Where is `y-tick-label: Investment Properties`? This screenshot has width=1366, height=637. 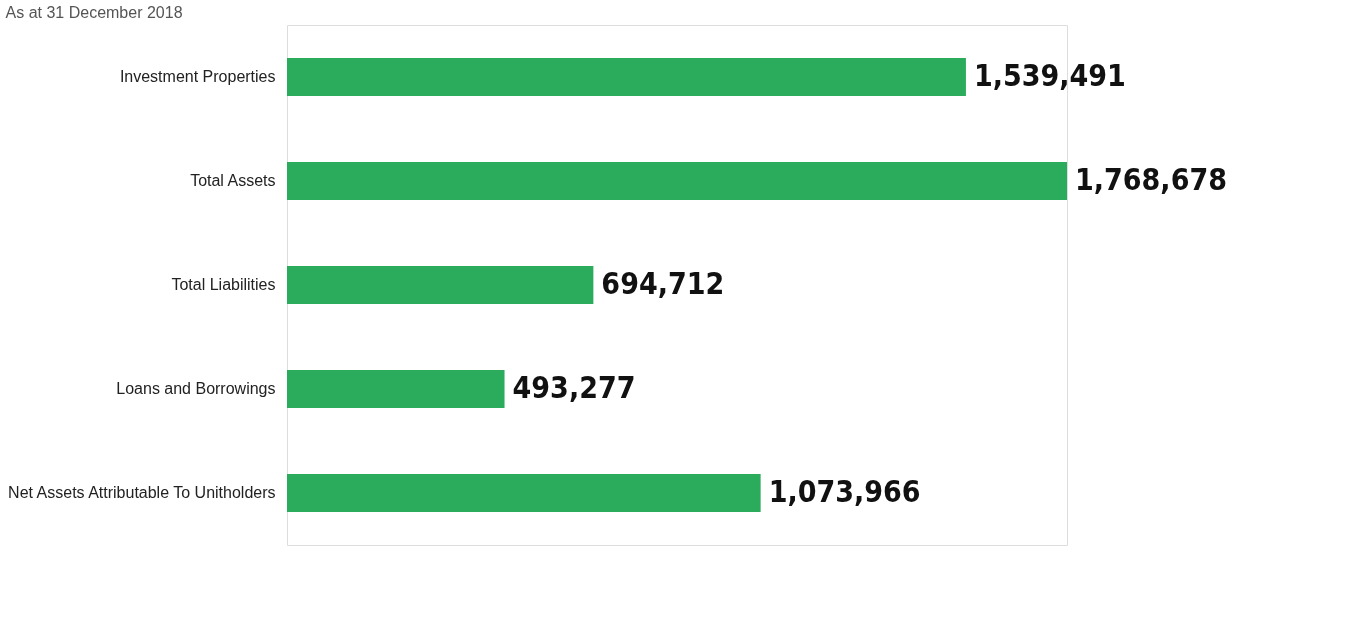 y-tick-label: Investment Properties is located at coordinates (197, 76).